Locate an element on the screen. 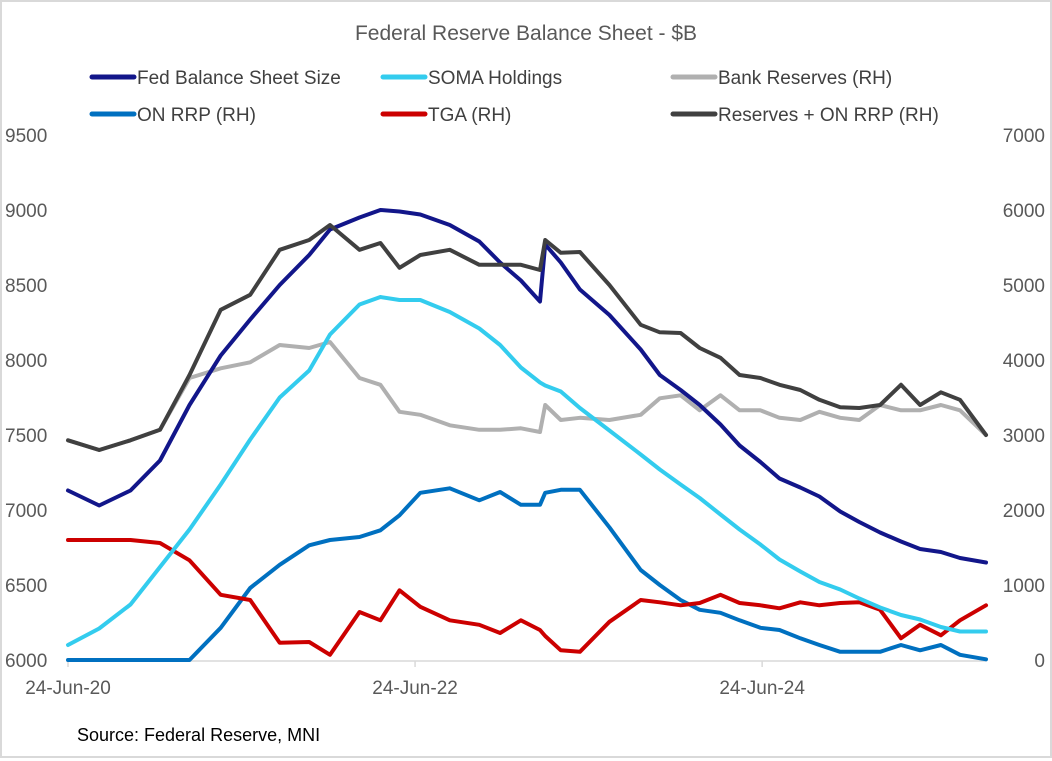 The height and width of the screenshot is (761, 1052). series-line-tga-rh is located at coordinates (527, 597).